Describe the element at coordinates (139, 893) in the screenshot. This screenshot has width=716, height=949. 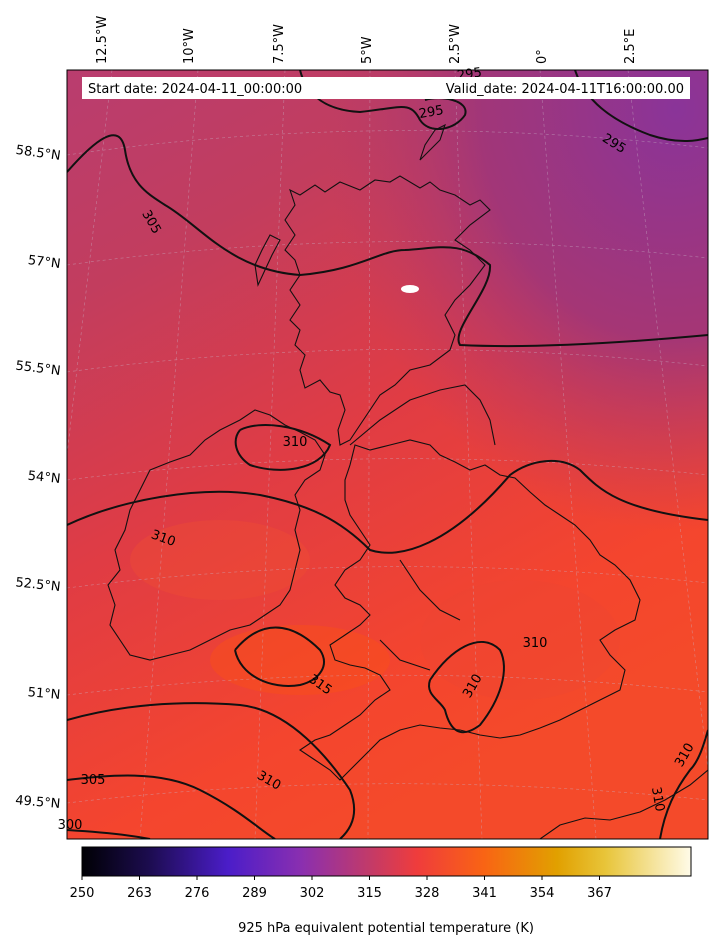
I see `colorbar-tick-label: 263` at that location.